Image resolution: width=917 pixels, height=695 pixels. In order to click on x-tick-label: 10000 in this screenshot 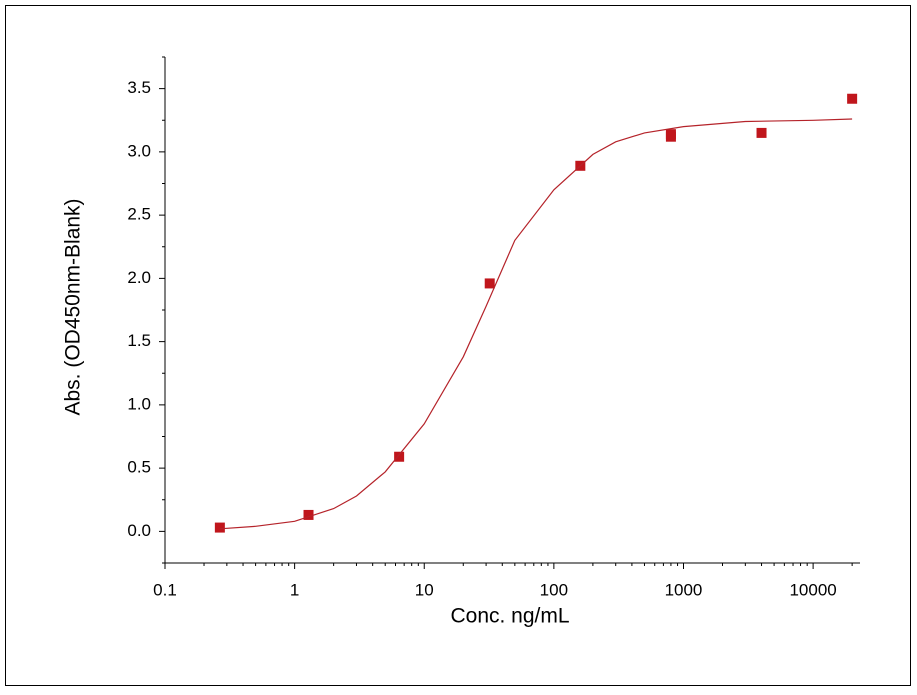, I will do `click(812, 589)`.